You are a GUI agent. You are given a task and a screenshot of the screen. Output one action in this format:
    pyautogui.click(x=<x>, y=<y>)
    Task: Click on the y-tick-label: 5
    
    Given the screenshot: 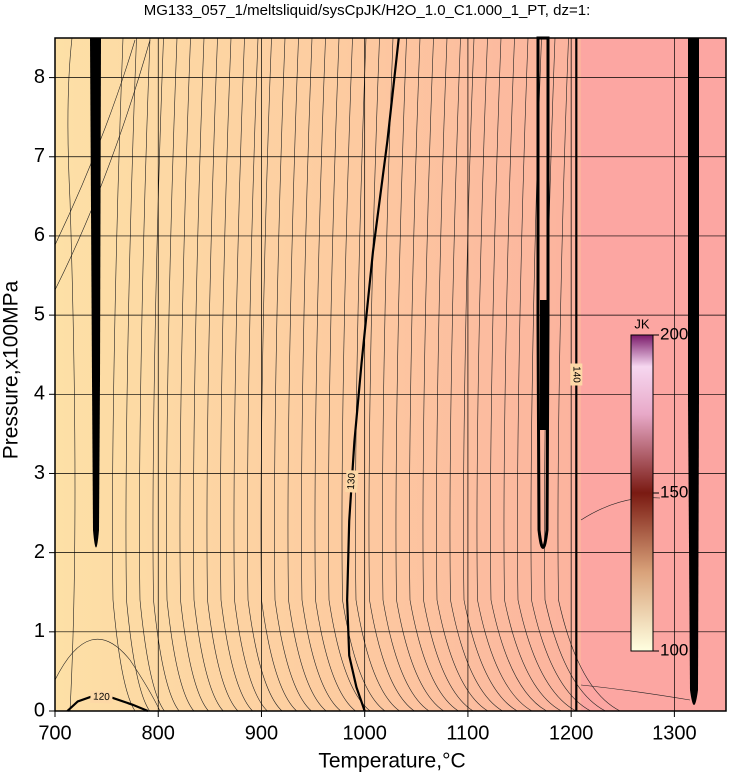 What is the action you would take?
    pyautogui.click(x=39, y=314)
    